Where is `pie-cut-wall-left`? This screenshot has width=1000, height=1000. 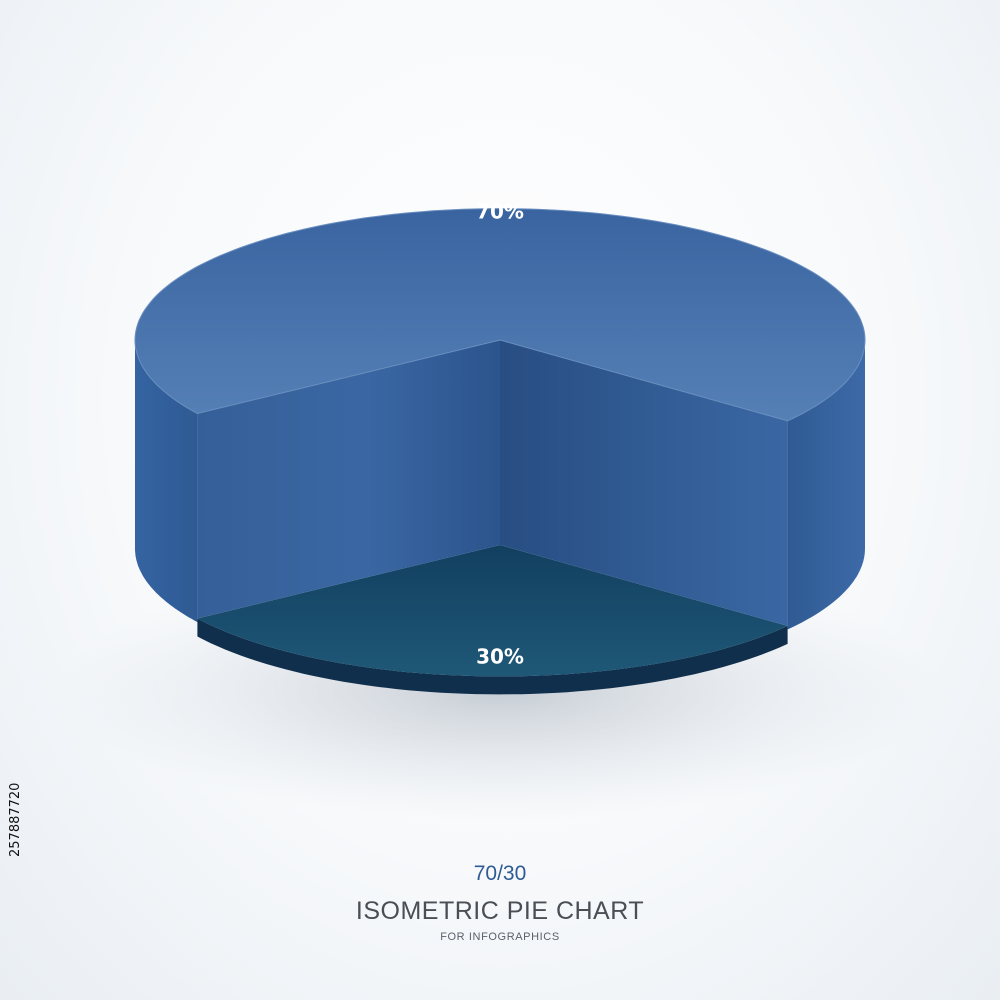 pie-cut-wall-left is located at coordinates (348, 479).